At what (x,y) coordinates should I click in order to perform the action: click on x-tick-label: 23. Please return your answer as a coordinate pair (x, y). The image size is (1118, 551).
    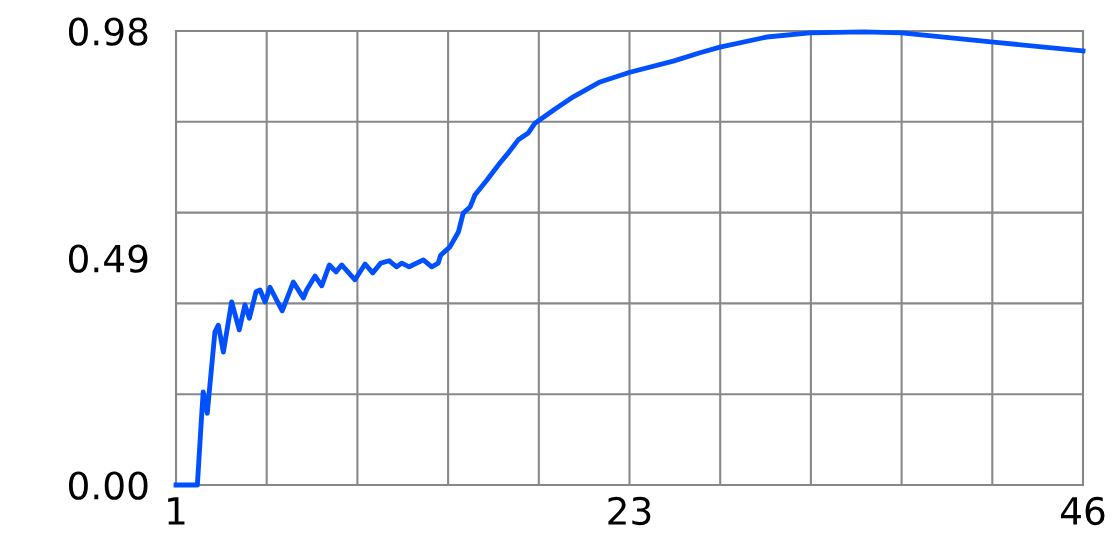
    Looking at the image, I should click on (629, 511).